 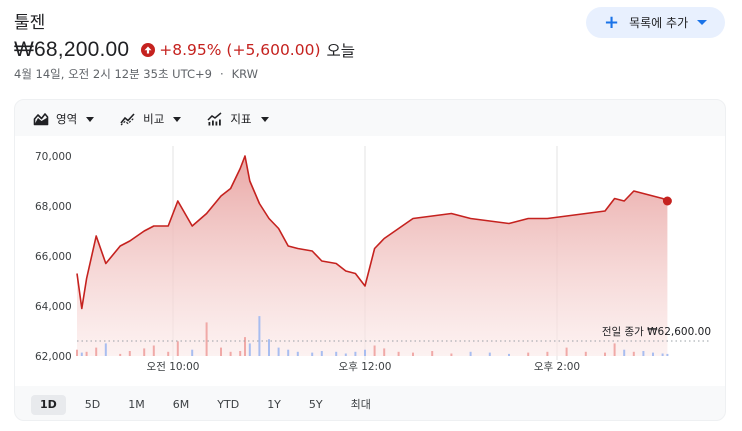 I want to click on page-title: 툴젠, so click(x=30, y=23).